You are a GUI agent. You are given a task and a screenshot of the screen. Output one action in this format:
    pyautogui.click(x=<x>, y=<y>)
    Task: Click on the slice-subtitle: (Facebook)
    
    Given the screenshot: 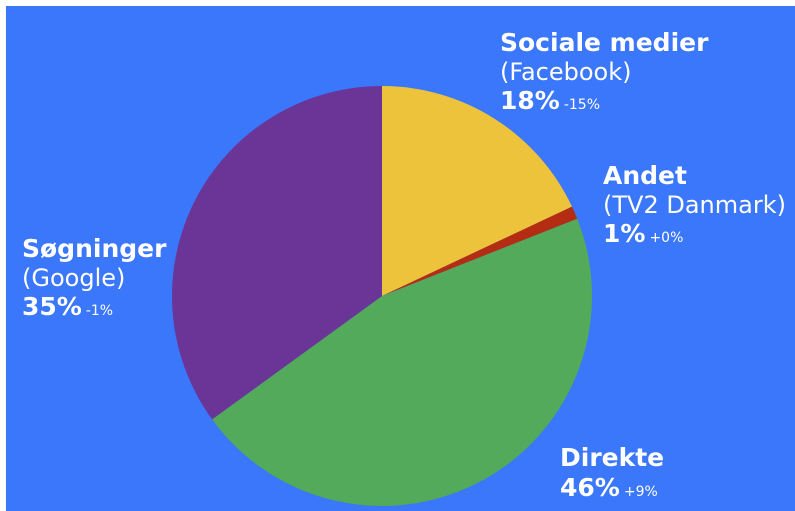 What is the action you would take?
    pyautogui.click(x=566, y=71)
    